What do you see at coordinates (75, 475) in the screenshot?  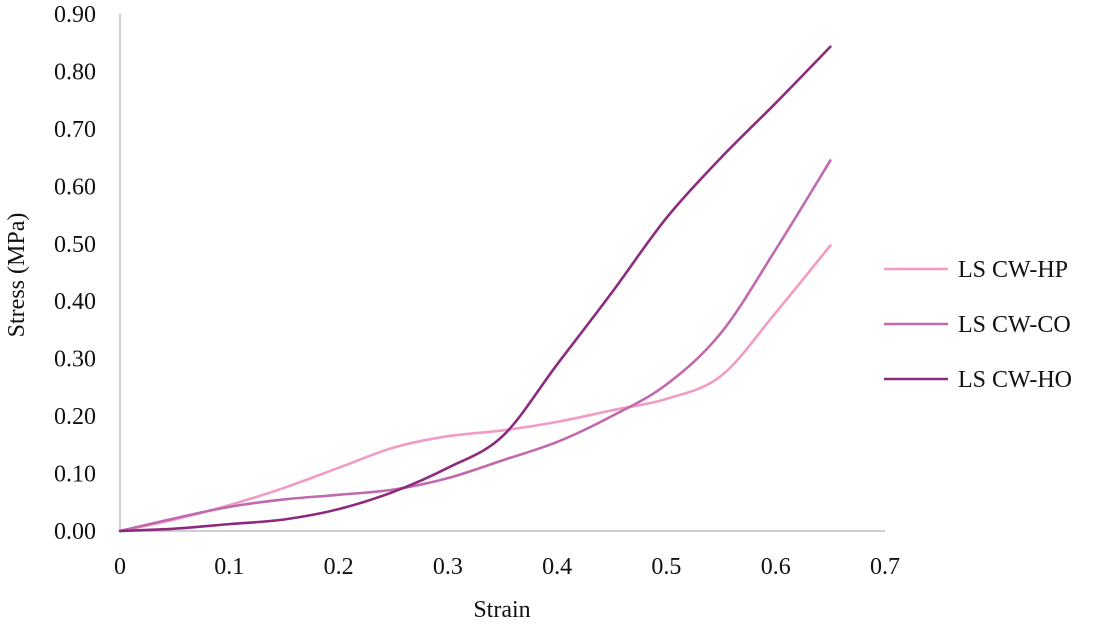 I see `y-tick-label: 0.10` at bounding box center [75, 475].